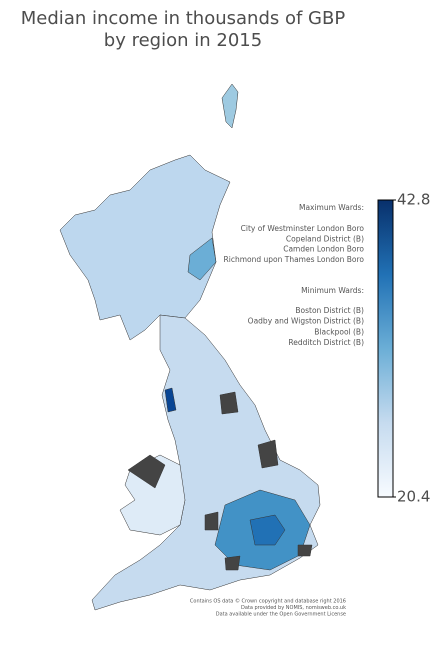 The width and height of the screenshot is (441, 656). Describe the element at coordinates (413, 497) in the screenshot. I see `colorbar-tick-label: 20.4` at that location.